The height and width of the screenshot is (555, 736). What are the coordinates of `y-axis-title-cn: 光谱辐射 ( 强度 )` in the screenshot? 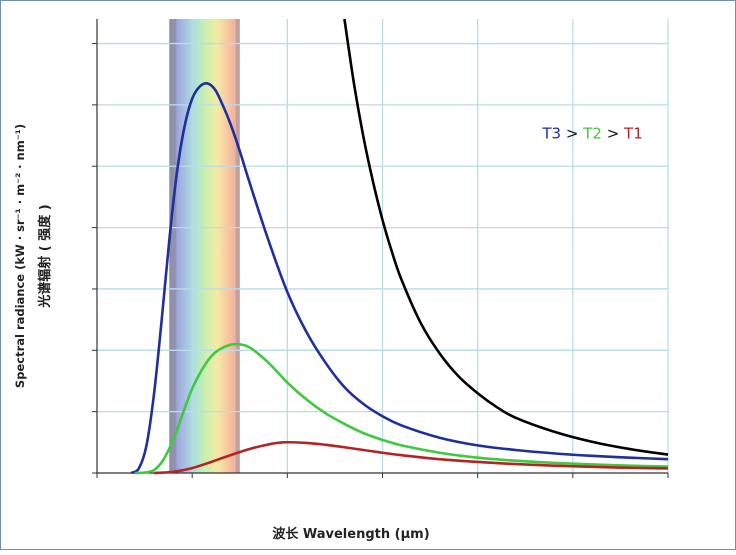 It's located at (45, 256).